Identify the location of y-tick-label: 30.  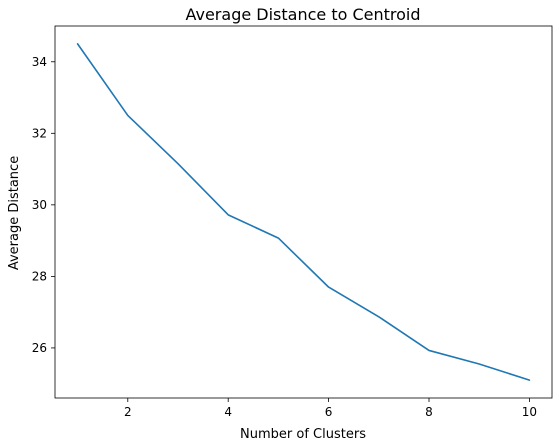
(39, 205).